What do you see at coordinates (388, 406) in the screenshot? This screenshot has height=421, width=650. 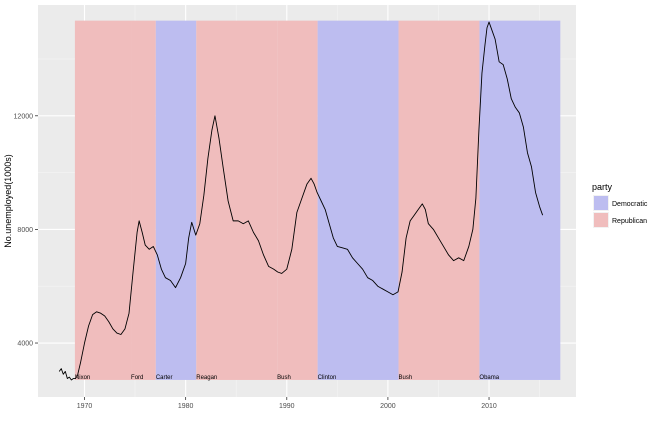 I see `x-tick-label: 2000` at bounding box center [388, 406].